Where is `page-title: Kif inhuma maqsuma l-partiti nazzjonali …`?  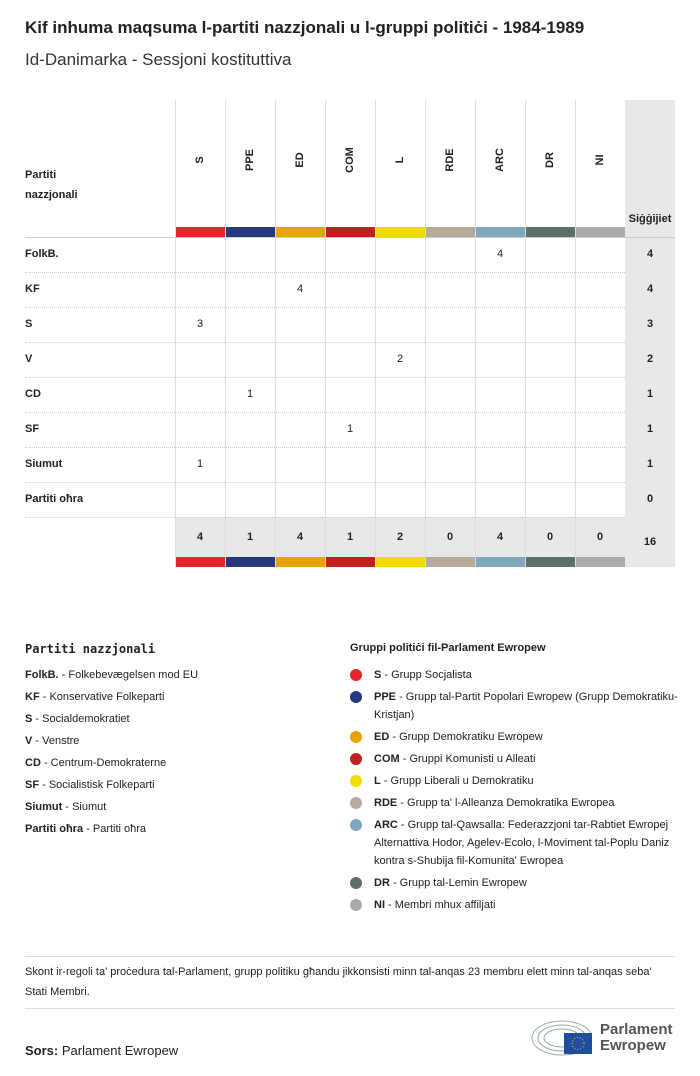
page-title: Kif inhuma maqsuma l-partiti nazzjonali … is located at coordinates (305, 27).